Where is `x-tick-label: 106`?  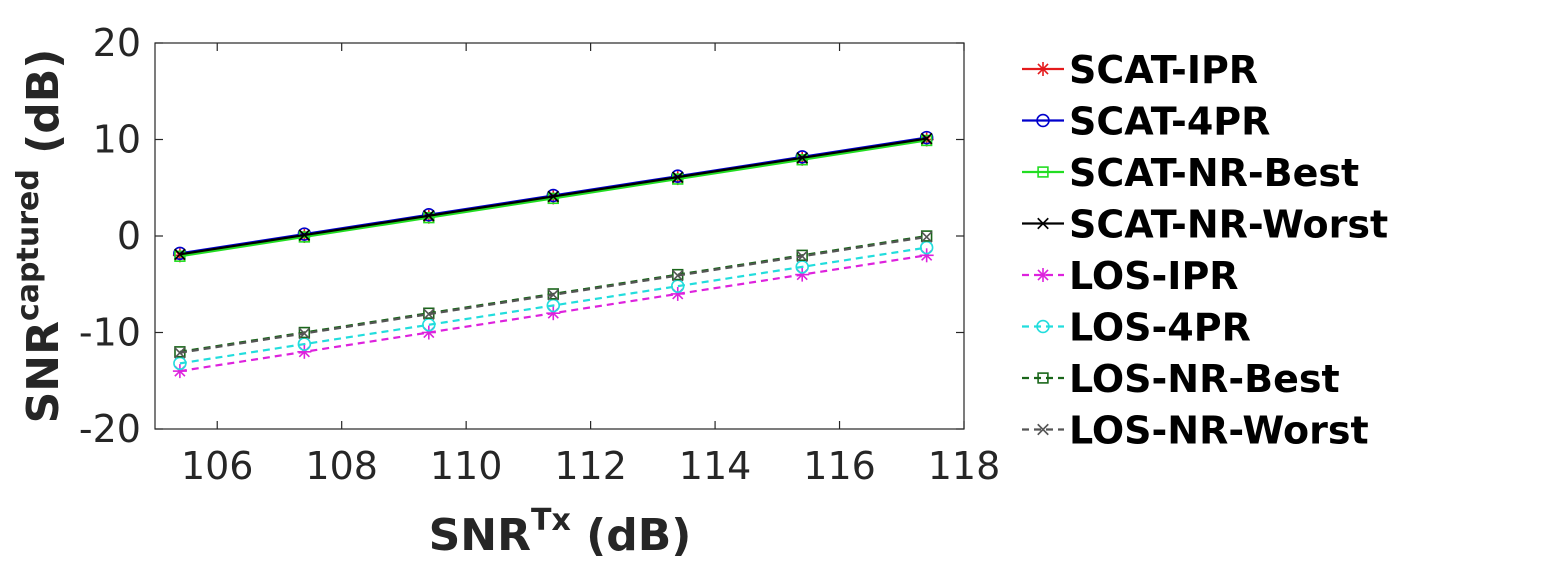 x-tick-label: 106 is located at coordinates (217, 466).